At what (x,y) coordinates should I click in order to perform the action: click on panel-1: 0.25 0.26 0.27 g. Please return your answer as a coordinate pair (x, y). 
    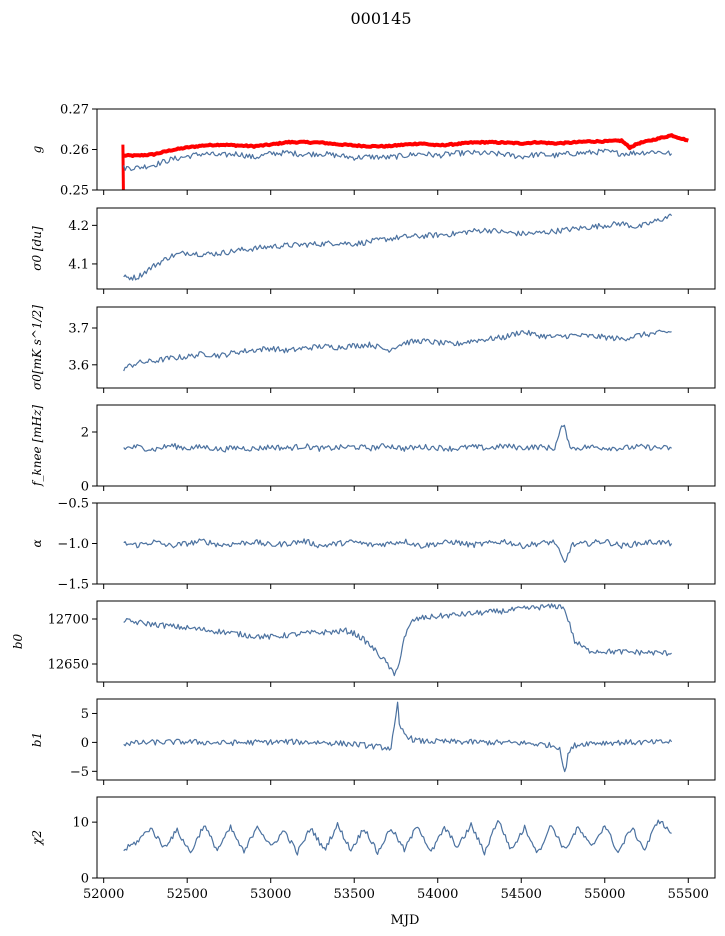
    Looking at the image, I should click on (373, 151).